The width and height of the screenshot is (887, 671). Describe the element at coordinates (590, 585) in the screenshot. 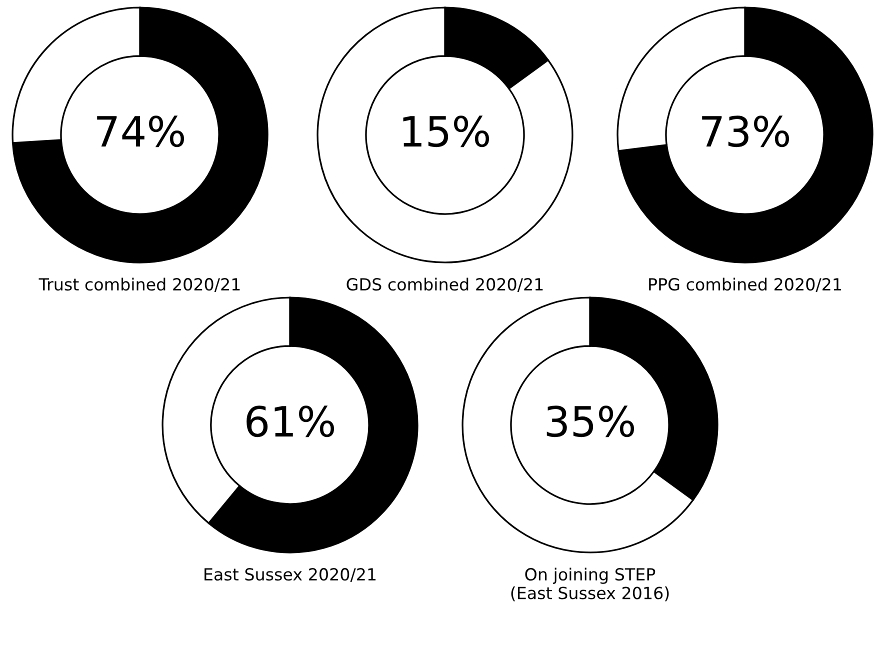

I see `text: On joining STEP (East Sussex 2016)` at that location.